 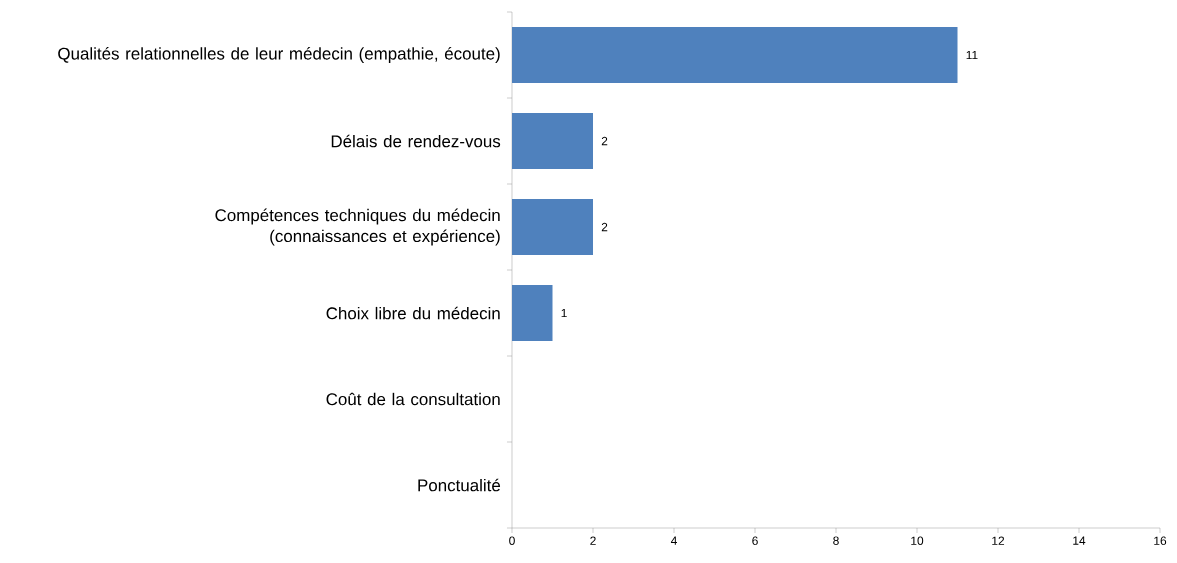 I want to click on x-tick-label: 10, so click(x=917, y=540).